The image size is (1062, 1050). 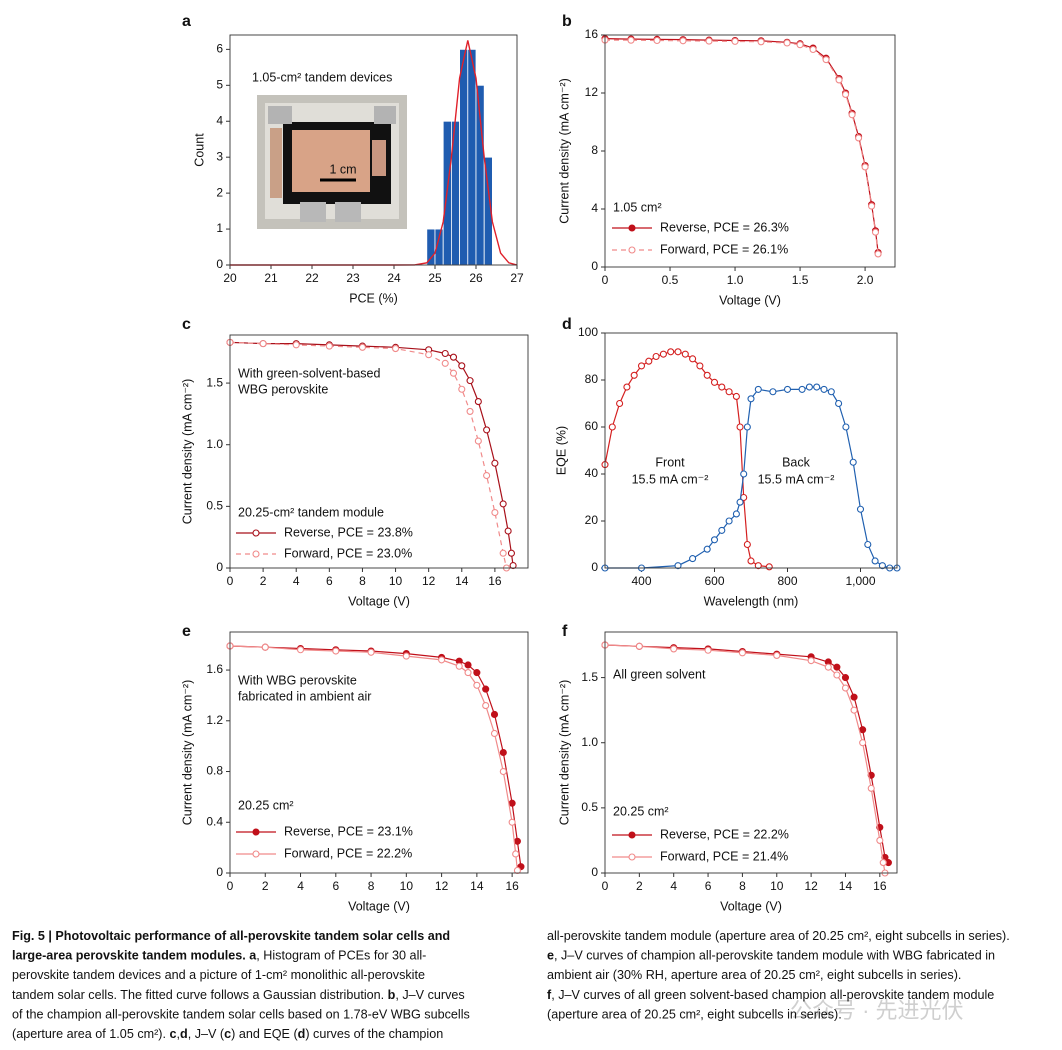 I want to click on y-tick-label: 0.8, so click(x=214, y=771).